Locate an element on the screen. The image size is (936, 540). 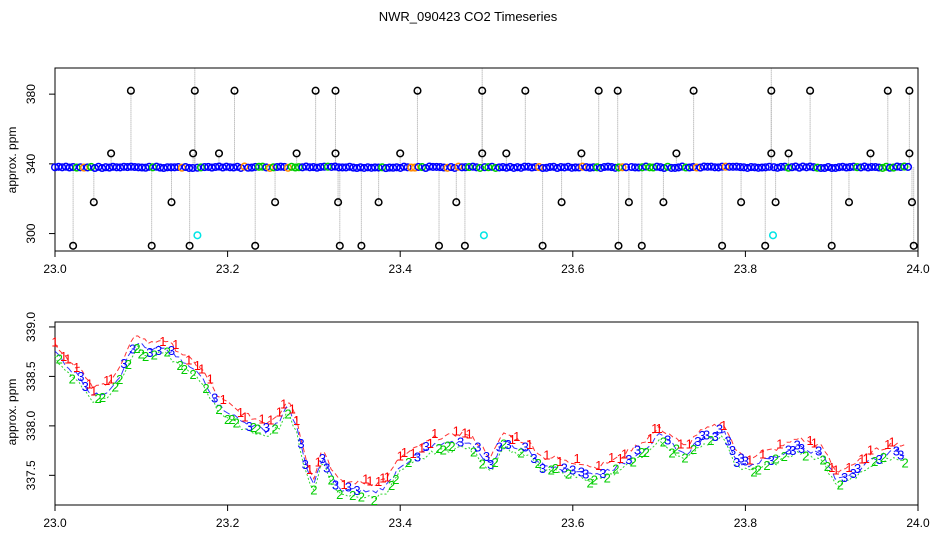
y-tick-label: 300 is located at coordinates (31, 233).